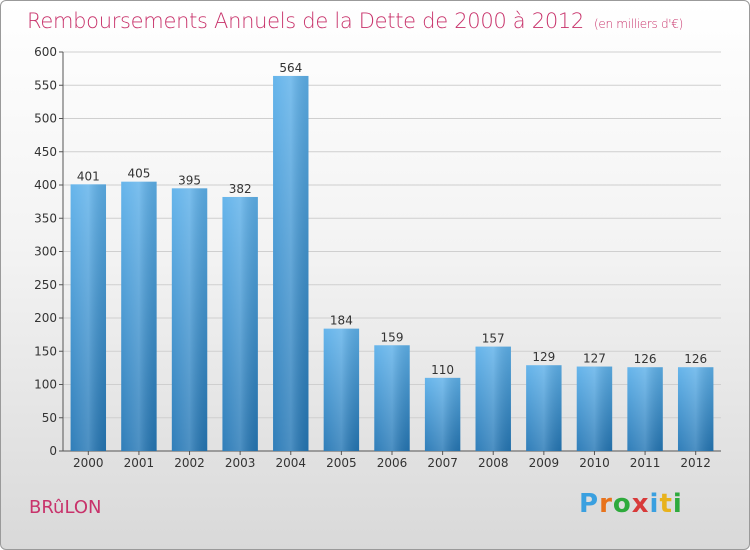  Describe the element at coordinates (290, 463) in the screenshot. I see `x-tick-label: 2004` at that location.